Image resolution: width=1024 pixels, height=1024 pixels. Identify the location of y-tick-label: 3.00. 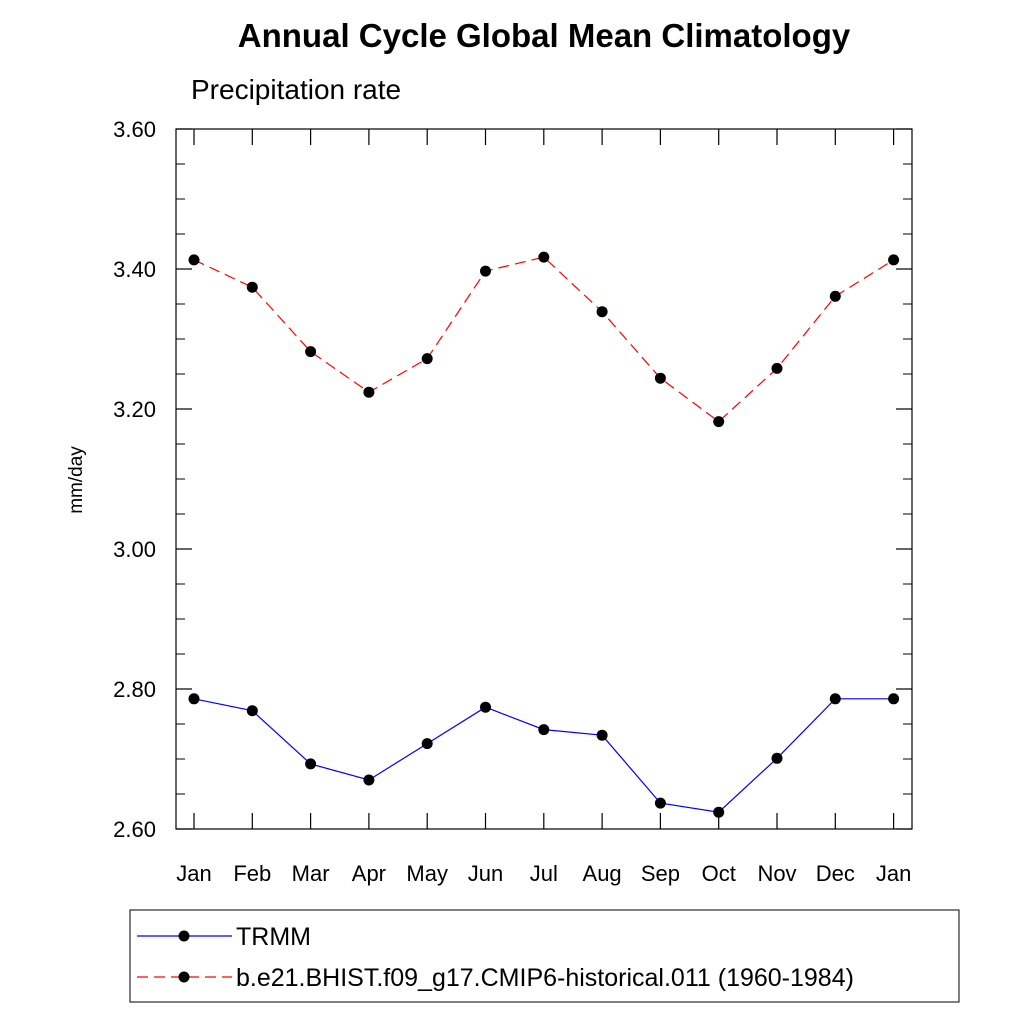
(134, 549).